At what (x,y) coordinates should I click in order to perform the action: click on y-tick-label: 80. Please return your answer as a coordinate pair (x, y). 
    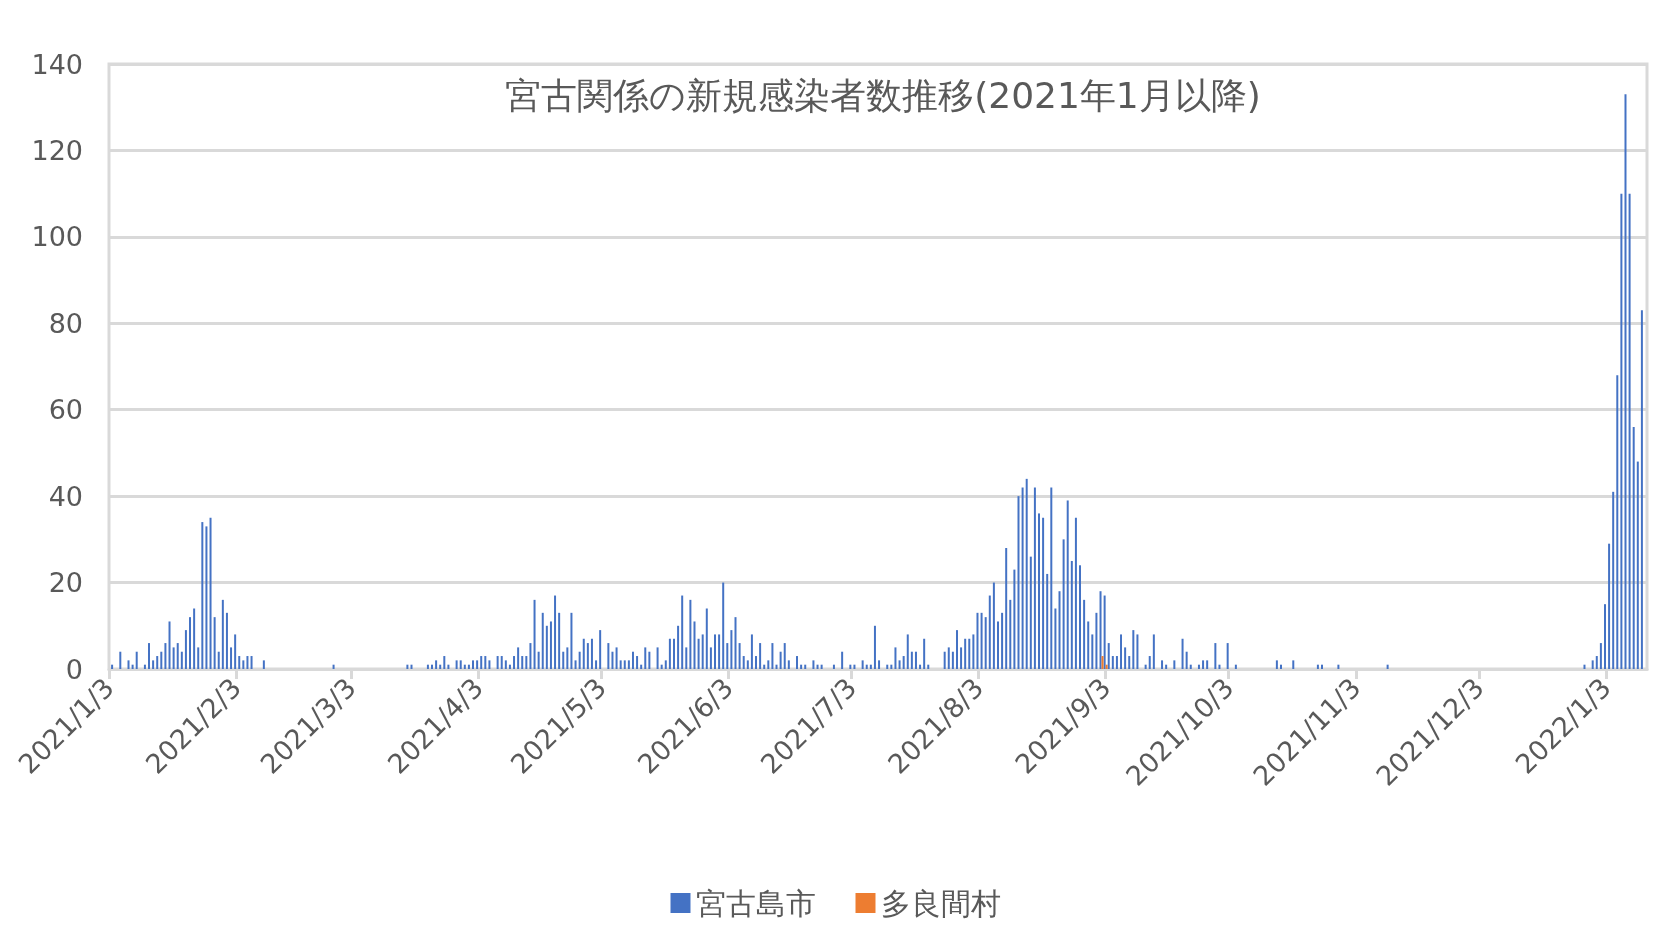
    Looking at the image, I should click on (65, 323).